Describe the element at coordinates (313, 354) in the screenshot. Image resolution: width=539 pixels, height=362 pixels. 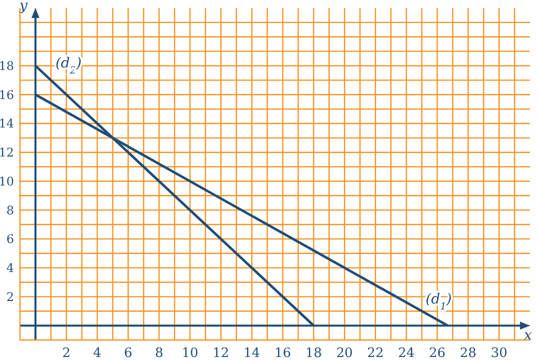
I see `x-tick-label: 18` at that location.